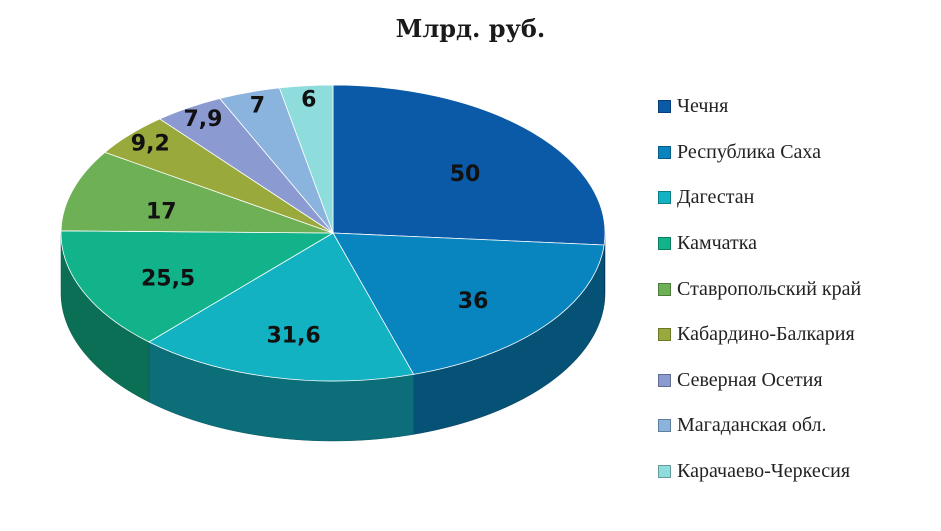 The image size is (941, 531). Describe the element at coordinates (798, 107) in the screenshot. I see `legend-item: Чечня` at that location.